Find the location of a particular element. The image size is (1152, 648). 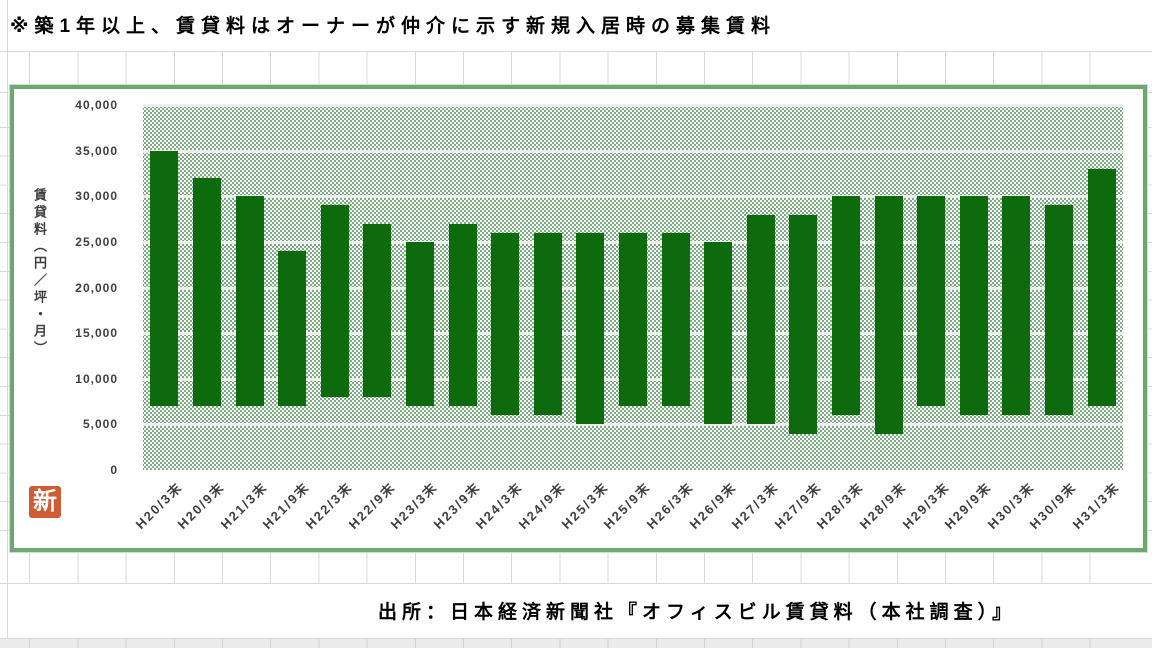

range-bar-H22/3末 is located at coordinates (334, 301).